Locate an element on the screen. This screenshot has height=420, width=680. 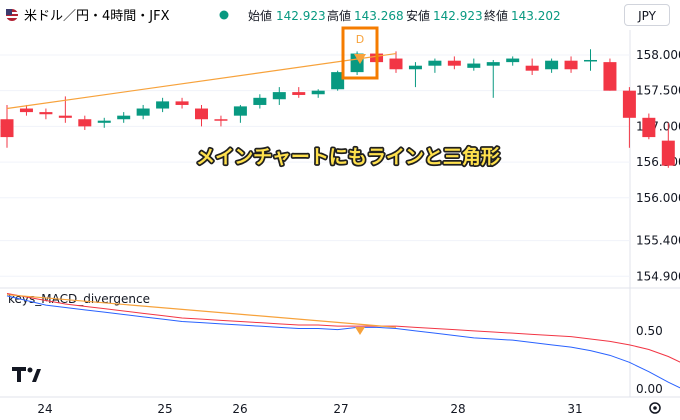
indicator-divergence-triangle-icon is located at coordinates (360, 331).